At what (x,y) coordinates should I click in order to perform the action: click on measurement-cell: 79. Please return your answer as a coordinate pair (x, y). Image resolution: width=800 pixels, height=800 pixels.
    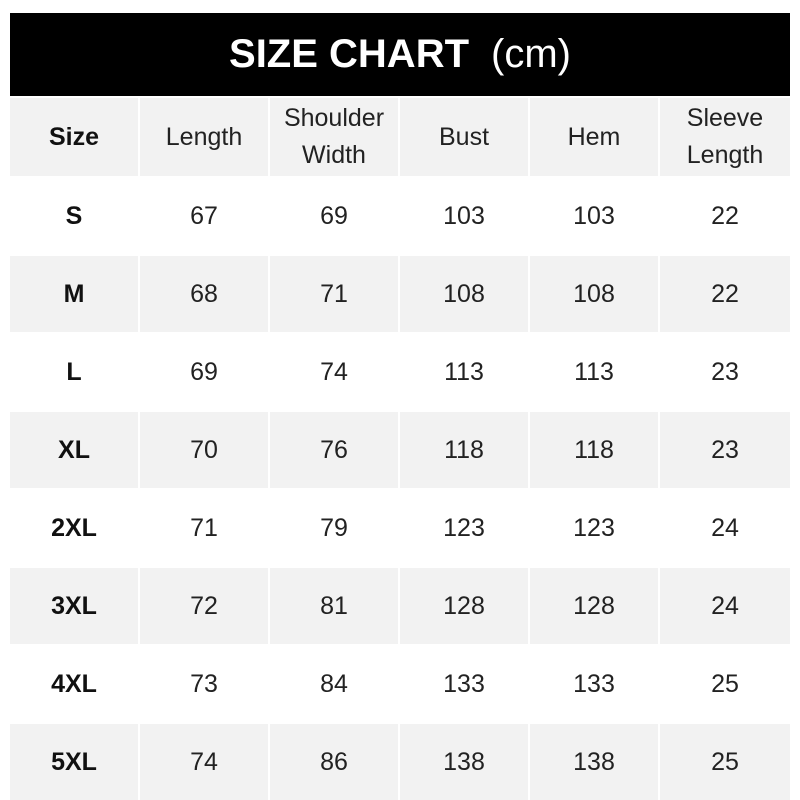
    Looking at the image, I should click on (334, 527).